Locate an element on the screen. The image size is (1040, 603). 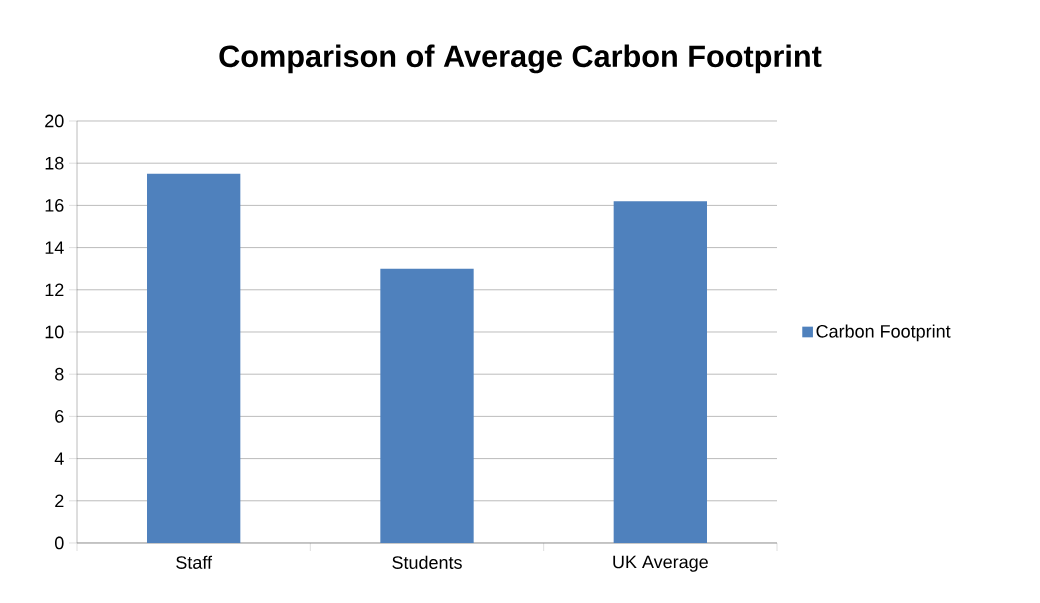
y-tick-label: 8 is located at coordinates (59, 374).